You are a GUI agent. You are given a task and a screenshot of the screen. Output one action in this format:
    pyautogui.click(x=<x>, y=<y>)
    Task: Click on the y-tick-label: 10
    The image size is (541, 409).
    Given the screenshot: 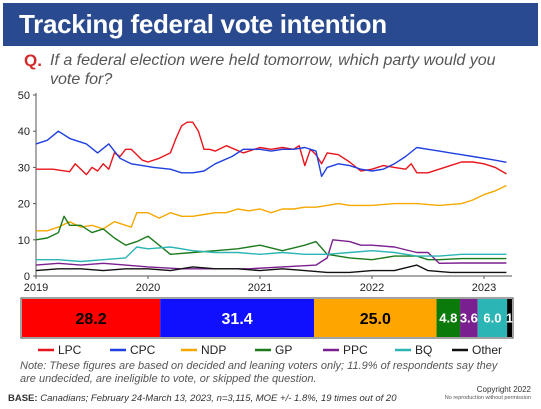 What is the action you would take?
    pyautogui.click(x=24, y=241)
    